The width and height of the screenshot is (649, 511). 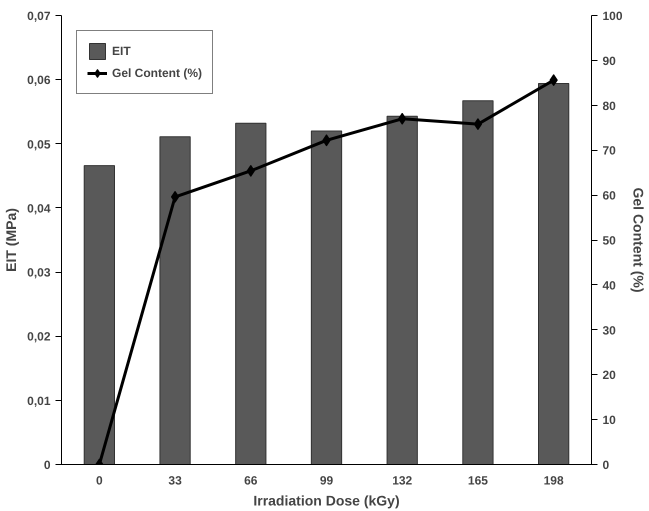 What do you see at coordinates (47, 465) in the screenshot?
I see `y-tick-label: 0` at bounding box center [47, 465].